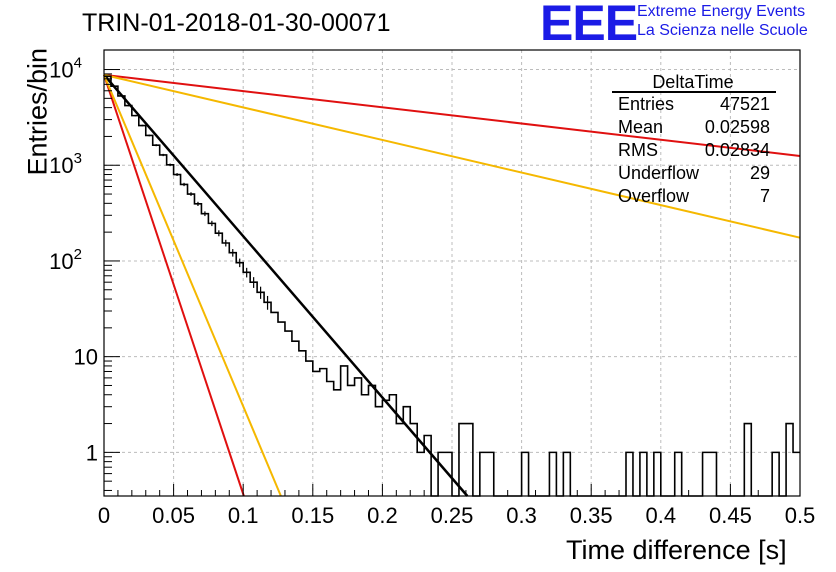  I want to click on y-tick-label: 1, so click(92, 452).